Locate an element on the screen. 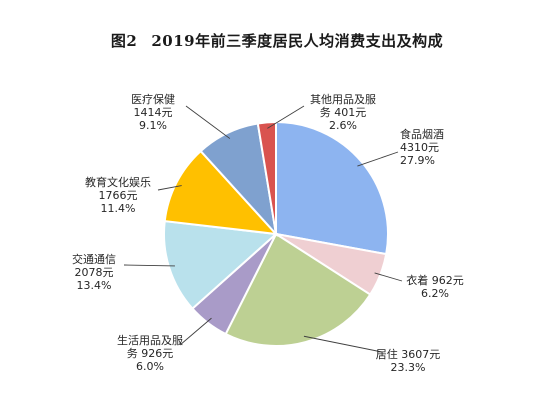 The image size is (554, 404). label-housing: 居住 3607元 23.3% is located at coordinates (408, 361).